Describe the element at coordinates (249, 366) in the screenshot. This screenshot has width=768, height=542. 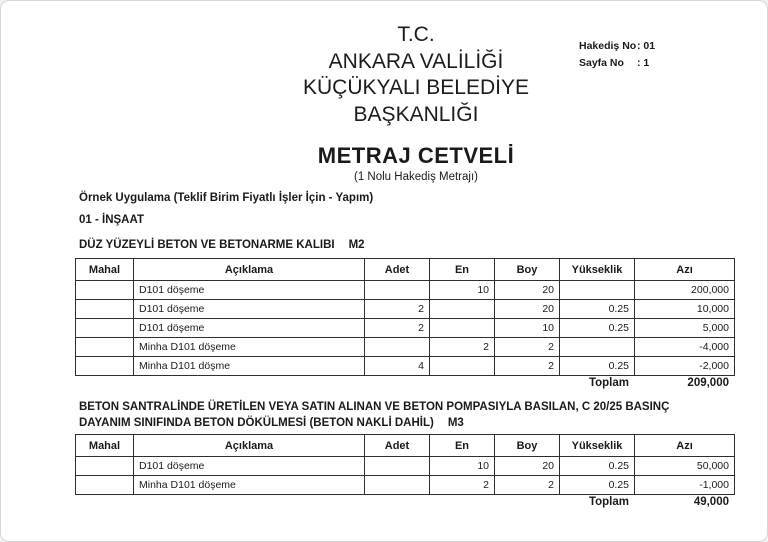
I see `table-cell: Minha D101 döşme` at that location.